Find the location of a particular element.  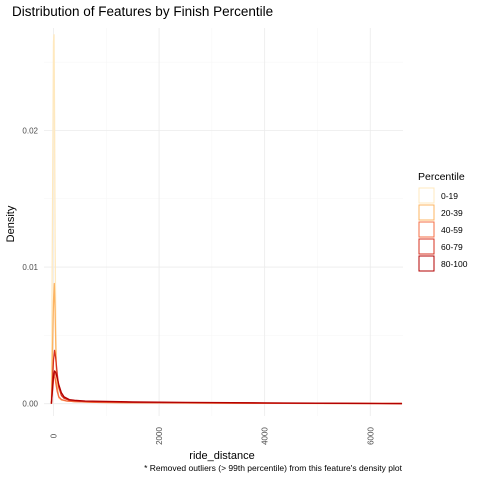

legend-label-60-79: 60-79 is located at coordinates (452, 247).